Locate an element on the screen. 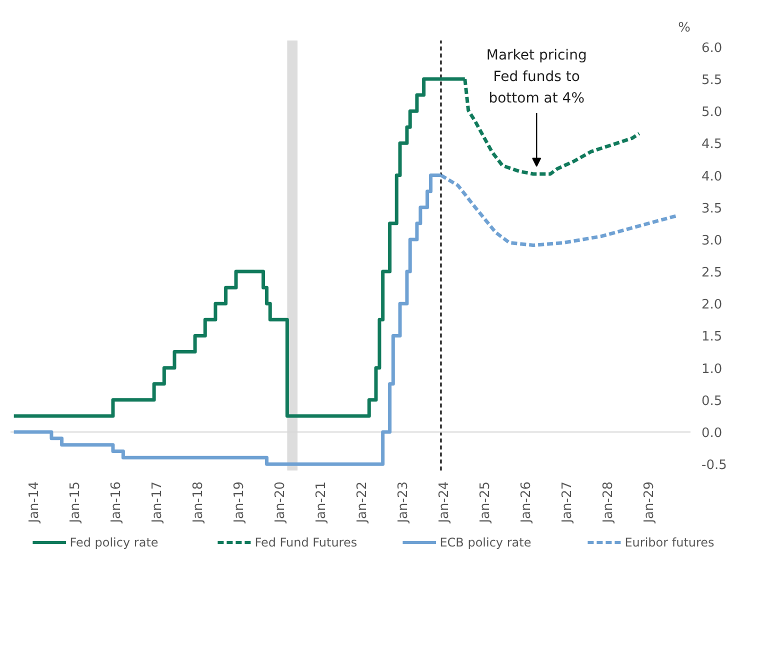 The image size is (764, 658). y-tick-label: 5.0 is located at coordinates (712, 112).